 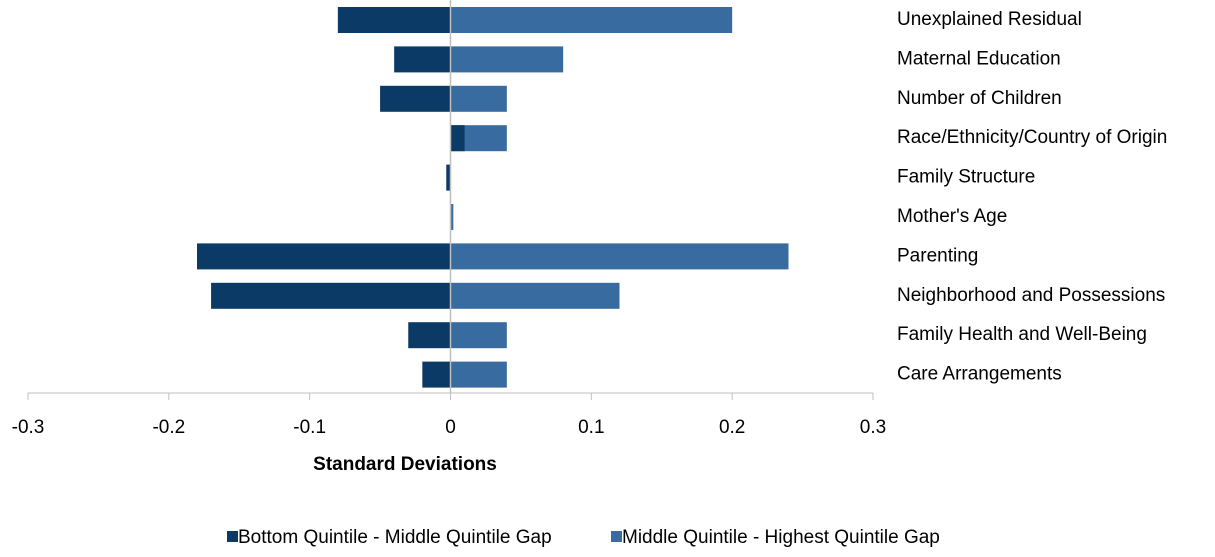 I want to click on category-label: Family Health and Well-Being, so click(x=1022, y=334).